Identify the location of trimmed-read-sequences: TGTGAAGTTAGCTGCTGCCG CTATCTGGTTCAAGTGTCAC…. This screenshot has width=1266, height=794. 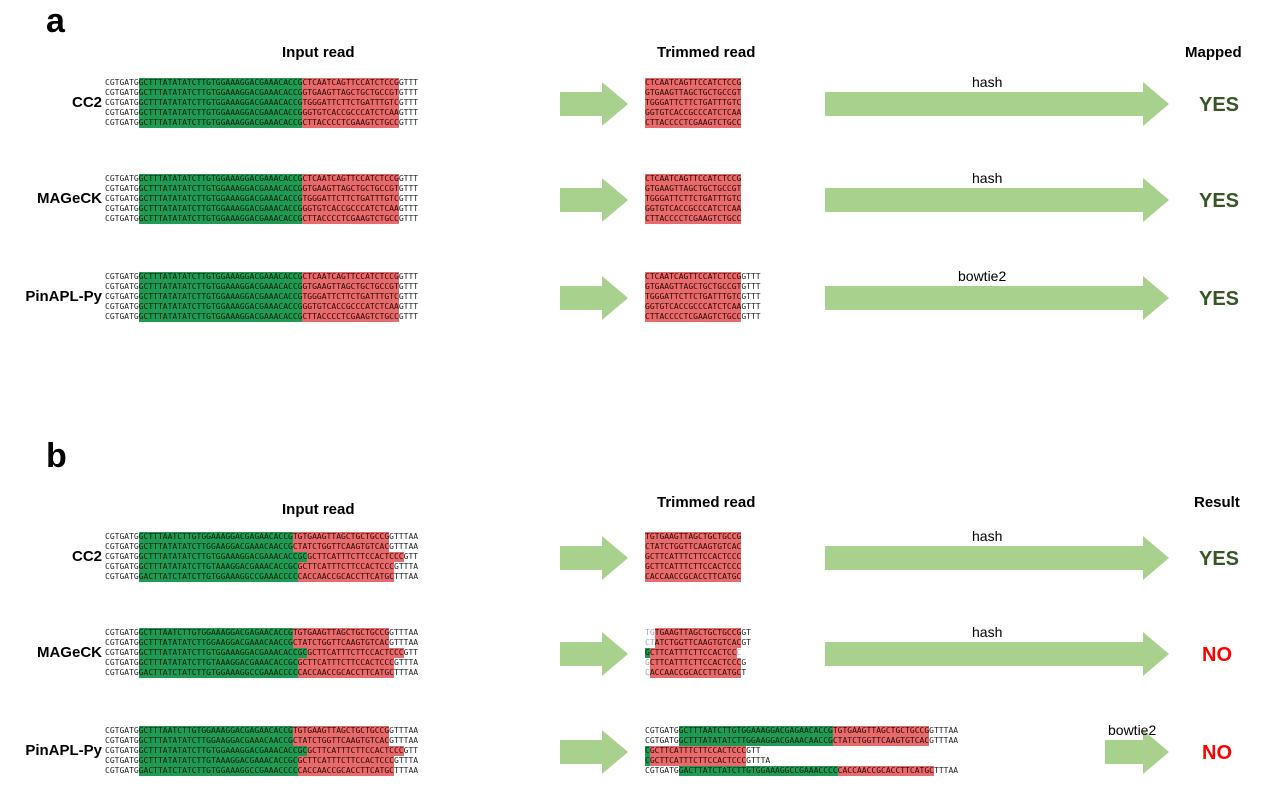
(693, 557).